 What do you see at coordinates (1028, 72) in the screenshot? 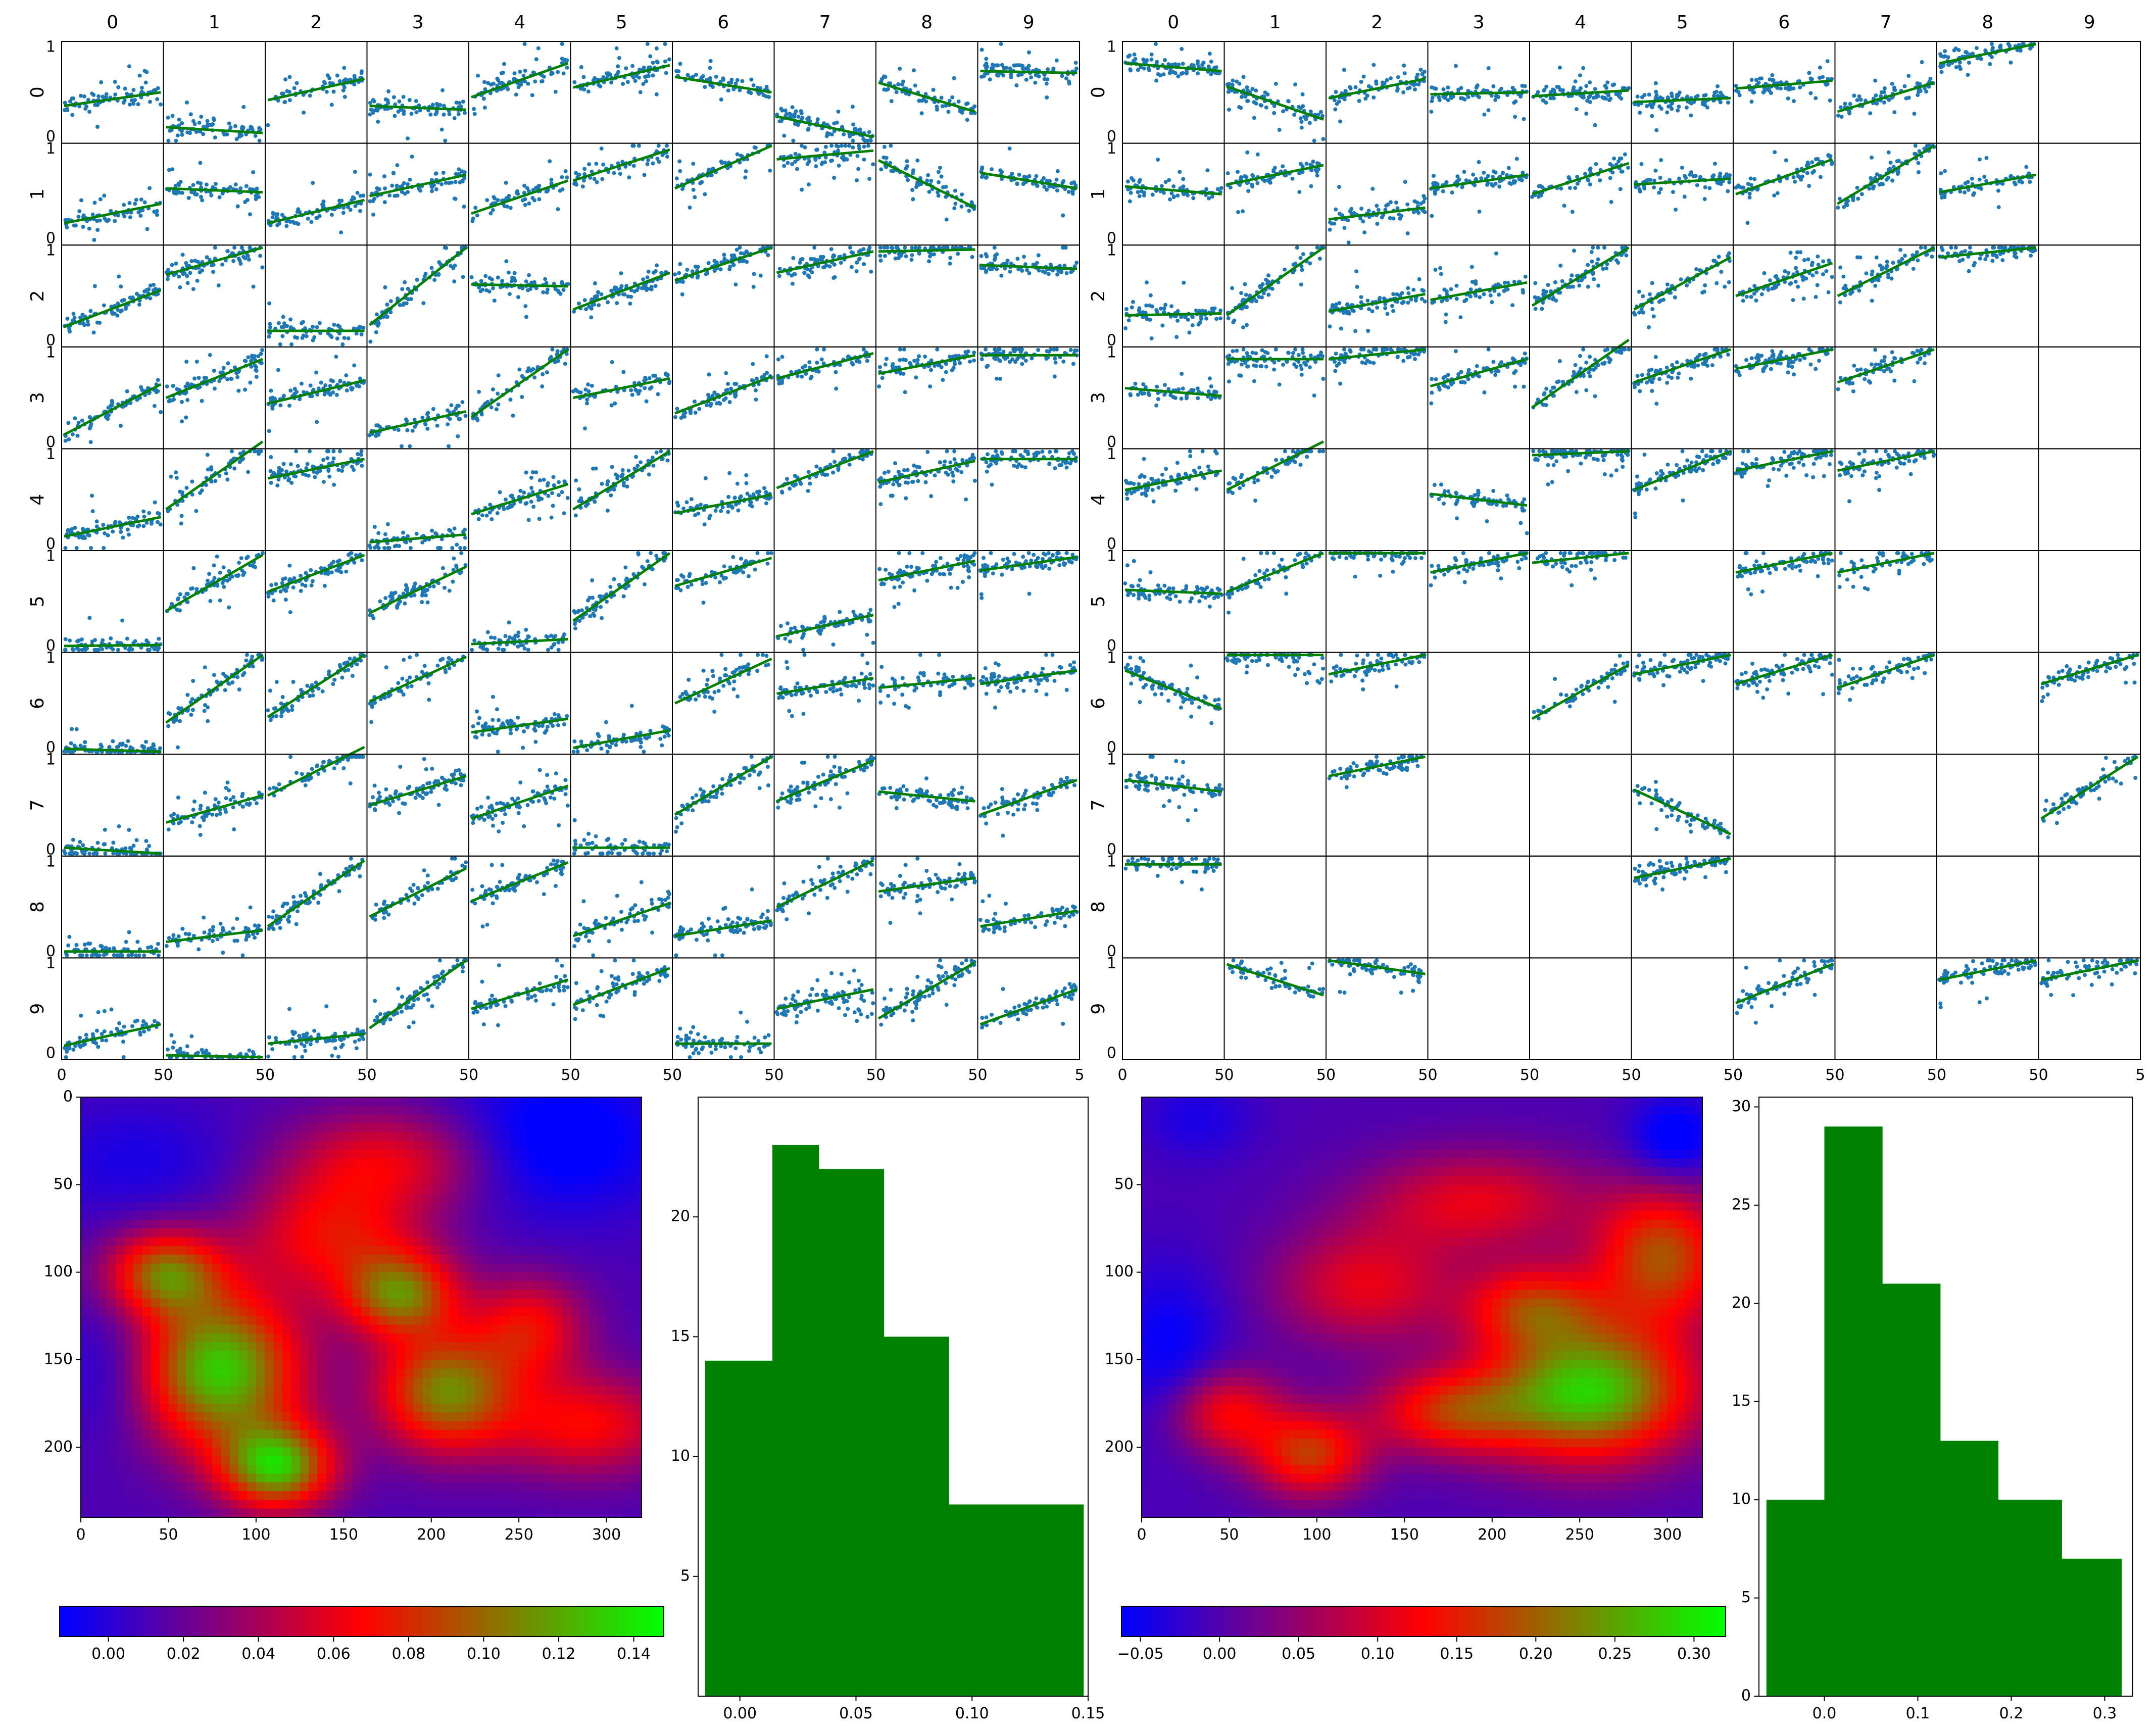
I see `fit-line` at bounding box center [1028, 72].